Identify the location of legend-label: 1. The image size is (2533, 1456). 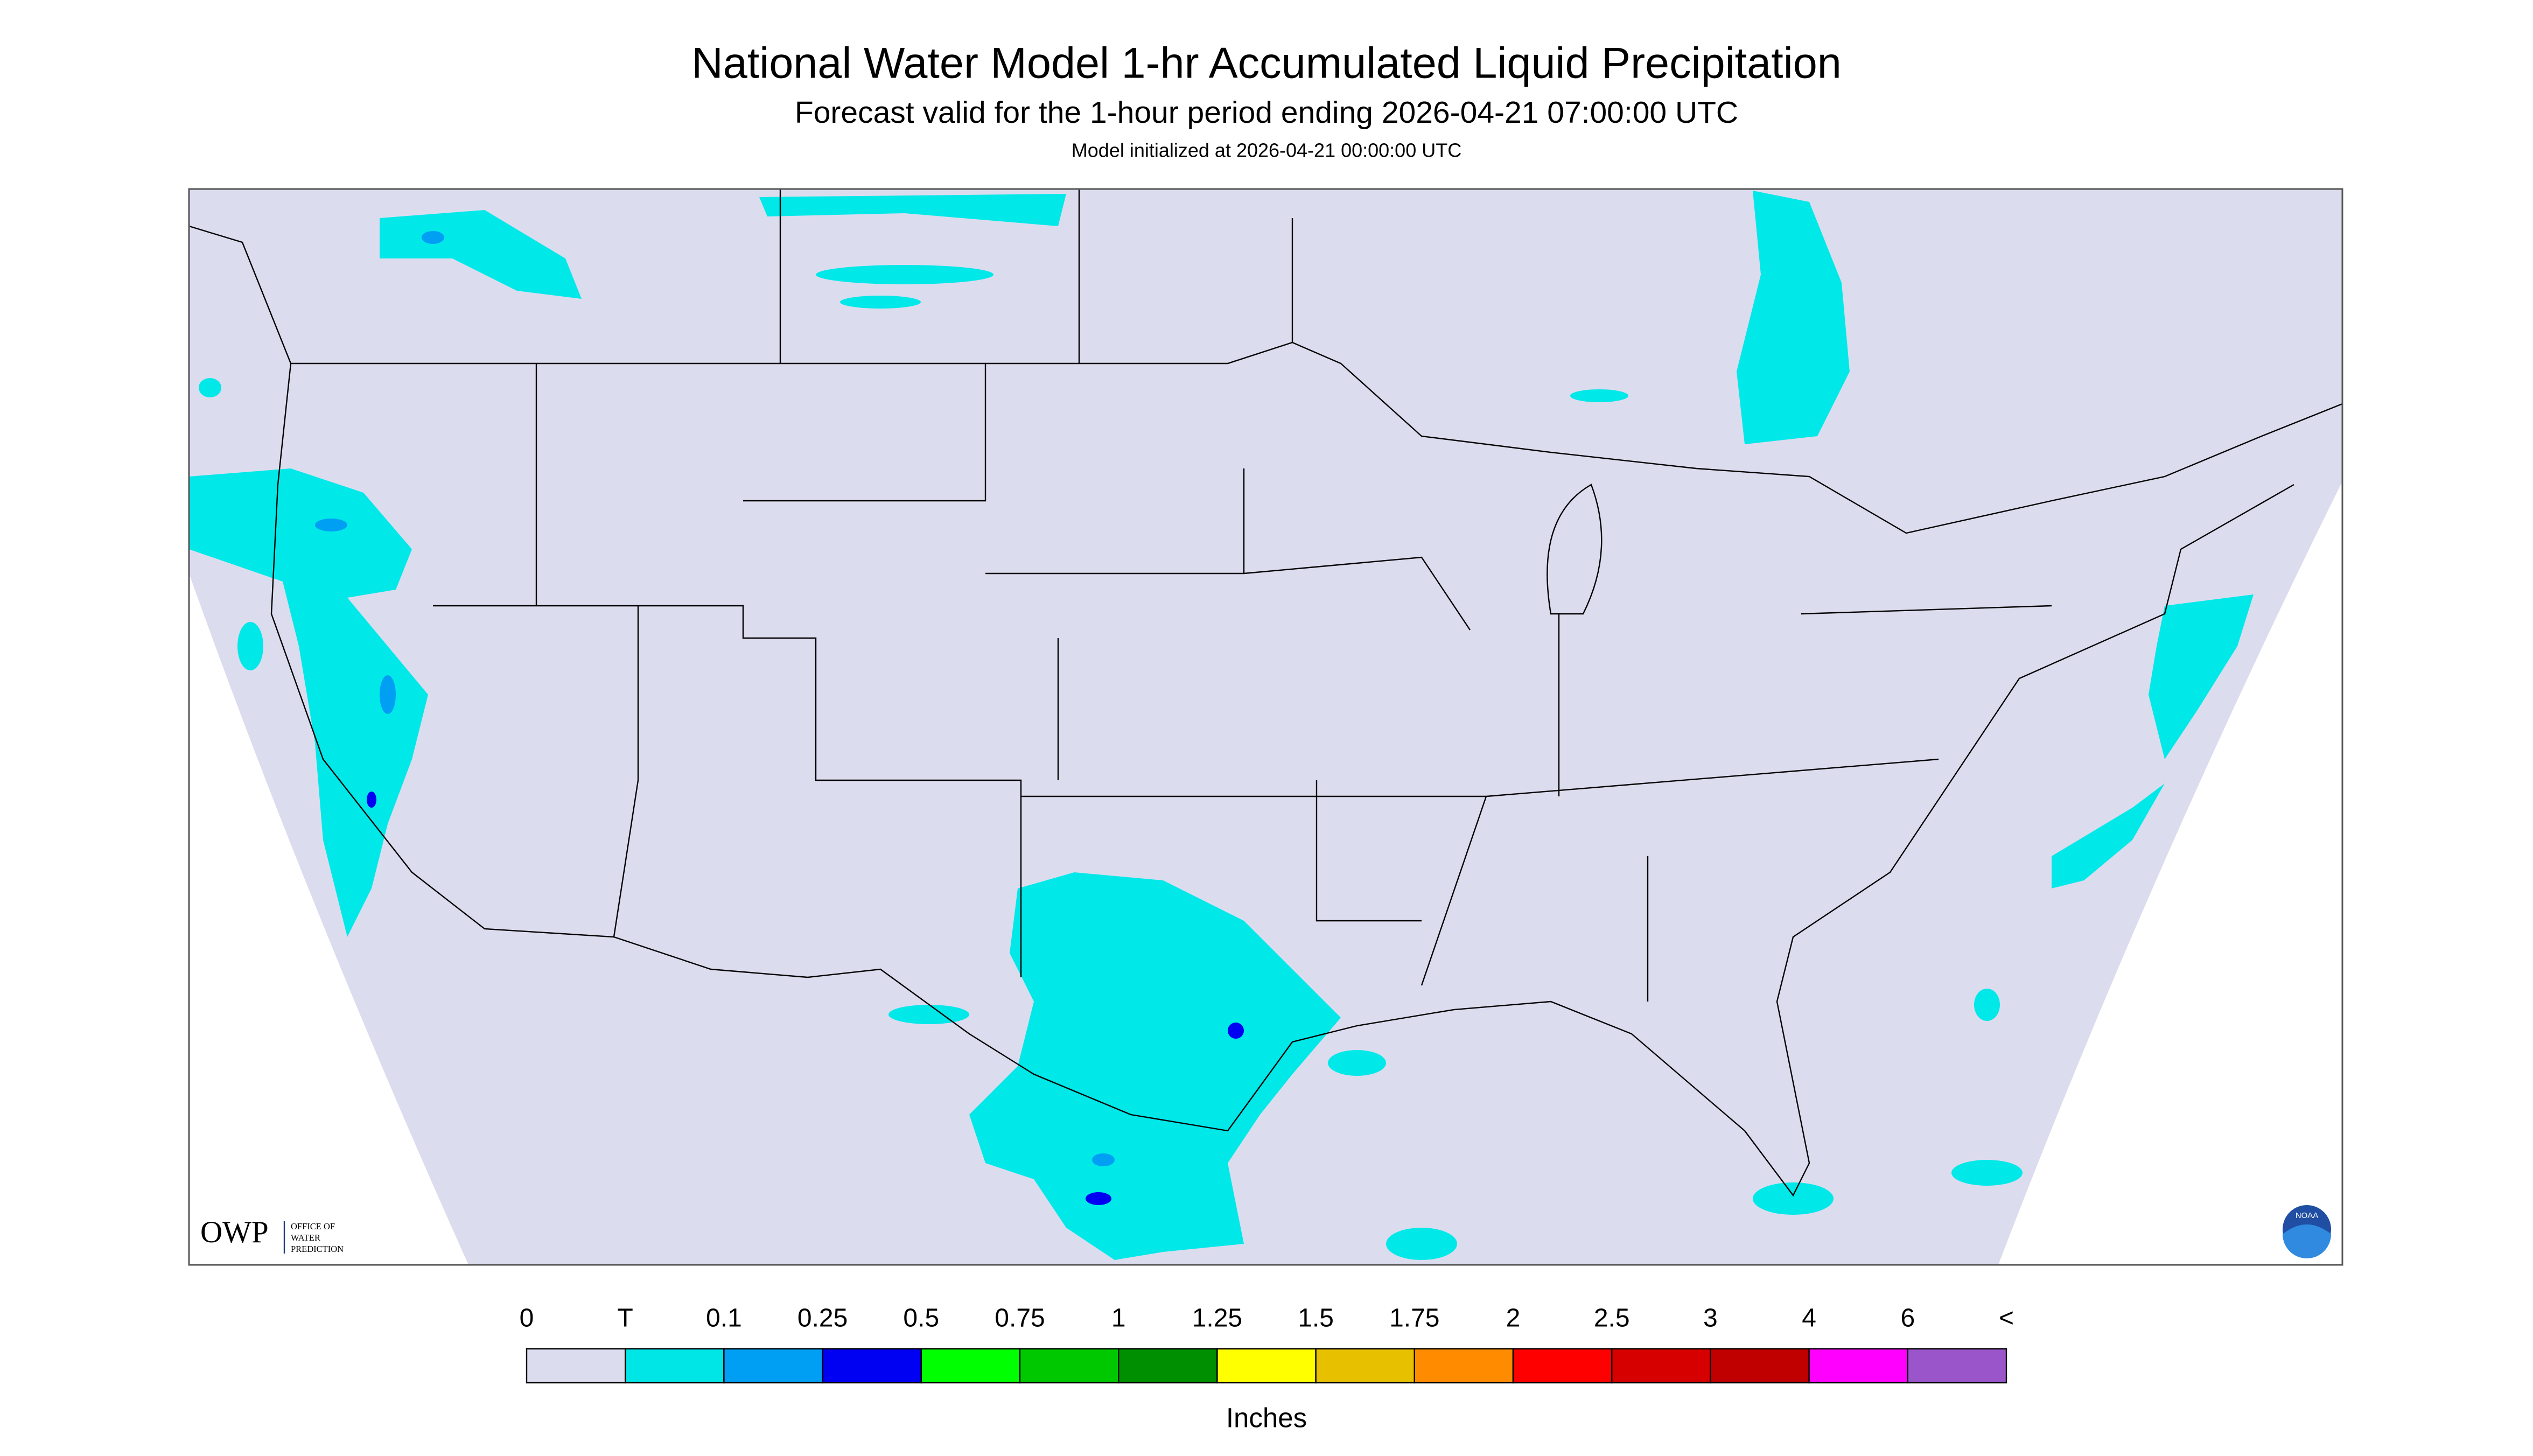
(1119, 1318).